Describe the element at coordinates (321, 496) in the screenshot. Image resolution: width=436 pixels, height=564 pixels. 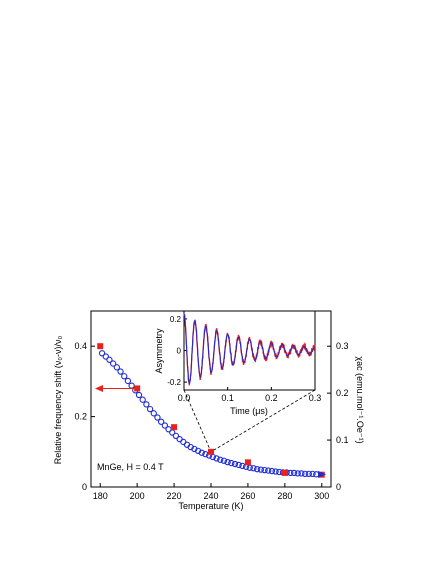
I see `x-tick-label: 300` at that location.